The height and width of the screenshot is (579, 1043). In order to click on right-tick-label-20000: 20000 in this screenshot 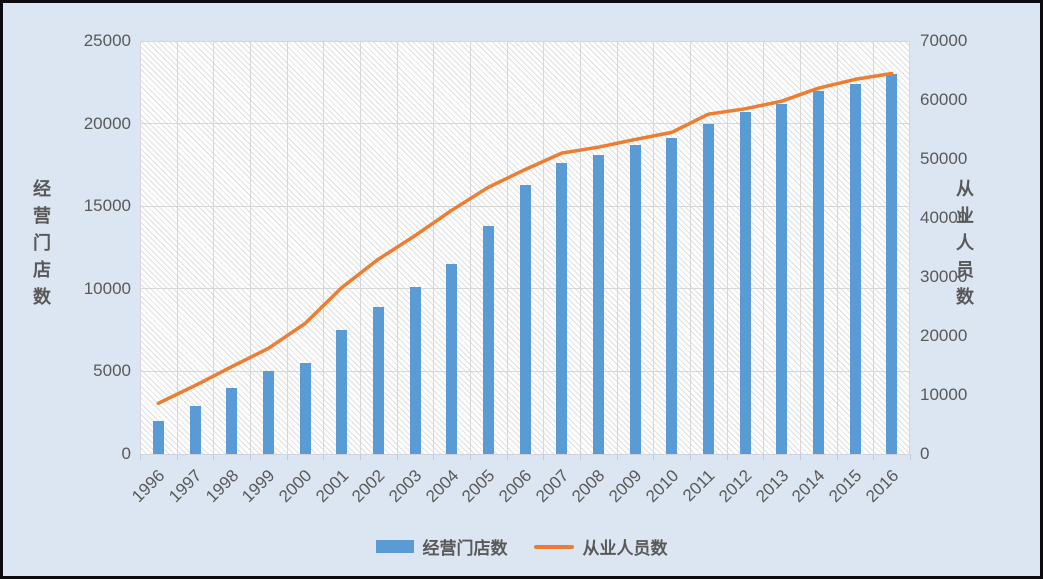, I will do `click(944, 335)`.